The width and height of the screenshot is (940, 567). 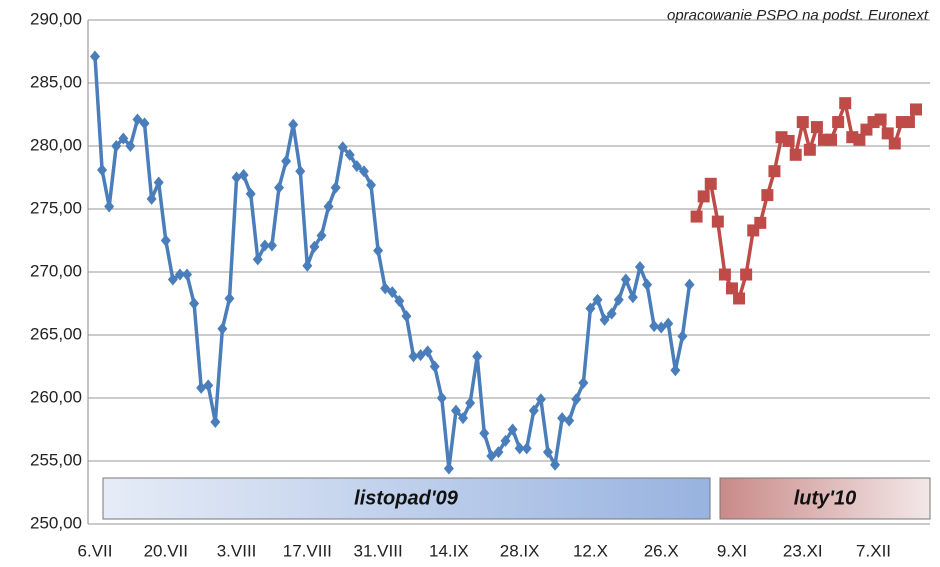 I want to click on x-tick-label: 9.XI, so click(x=732, y=550).